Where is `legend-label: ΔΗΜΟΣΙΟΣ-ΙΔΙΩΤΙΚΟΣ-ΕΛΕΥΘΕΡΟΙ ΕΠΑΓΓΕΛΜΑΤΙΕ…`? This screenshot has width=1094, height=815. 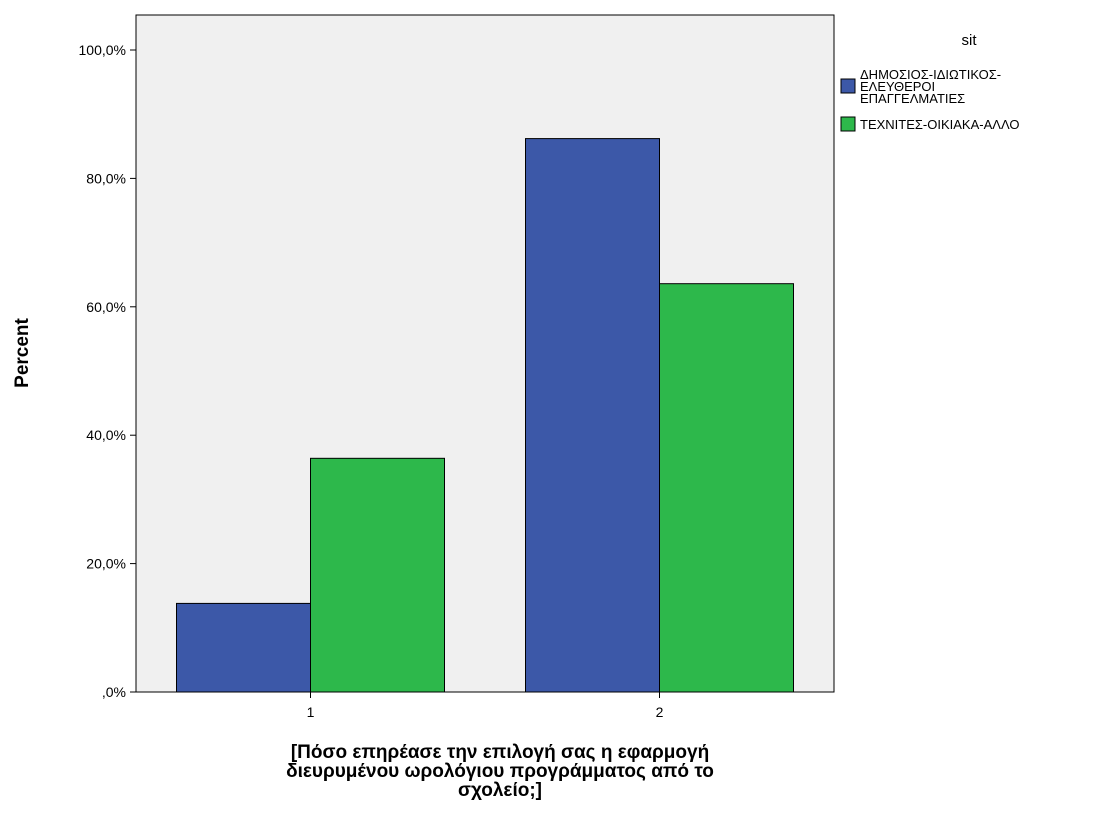
legend-label: ΔΗΜΟΣΙΟΣ-ΙΔΙΩΤΙΚΟΣ-ΕΛΕΥΘΕΡΟΙ ΕΠΑΓΓΕΛΜΑΤΙΕ… is located at coordinates (930, 86).